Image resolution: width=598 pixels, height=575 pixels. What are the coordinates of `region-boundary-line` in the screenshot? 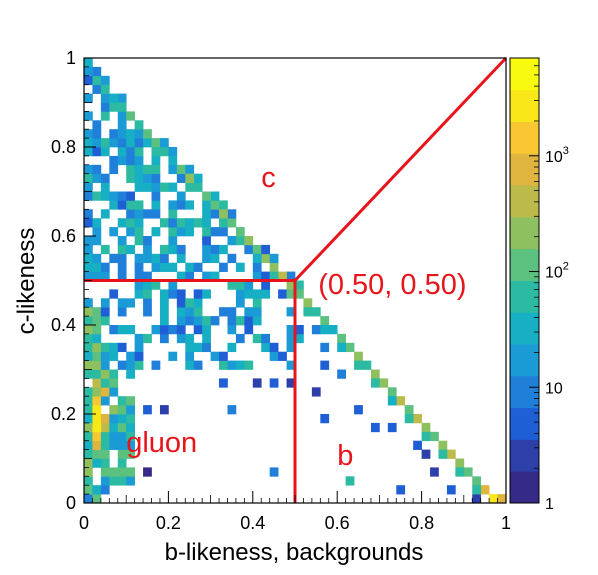 It's located at (400, 169).